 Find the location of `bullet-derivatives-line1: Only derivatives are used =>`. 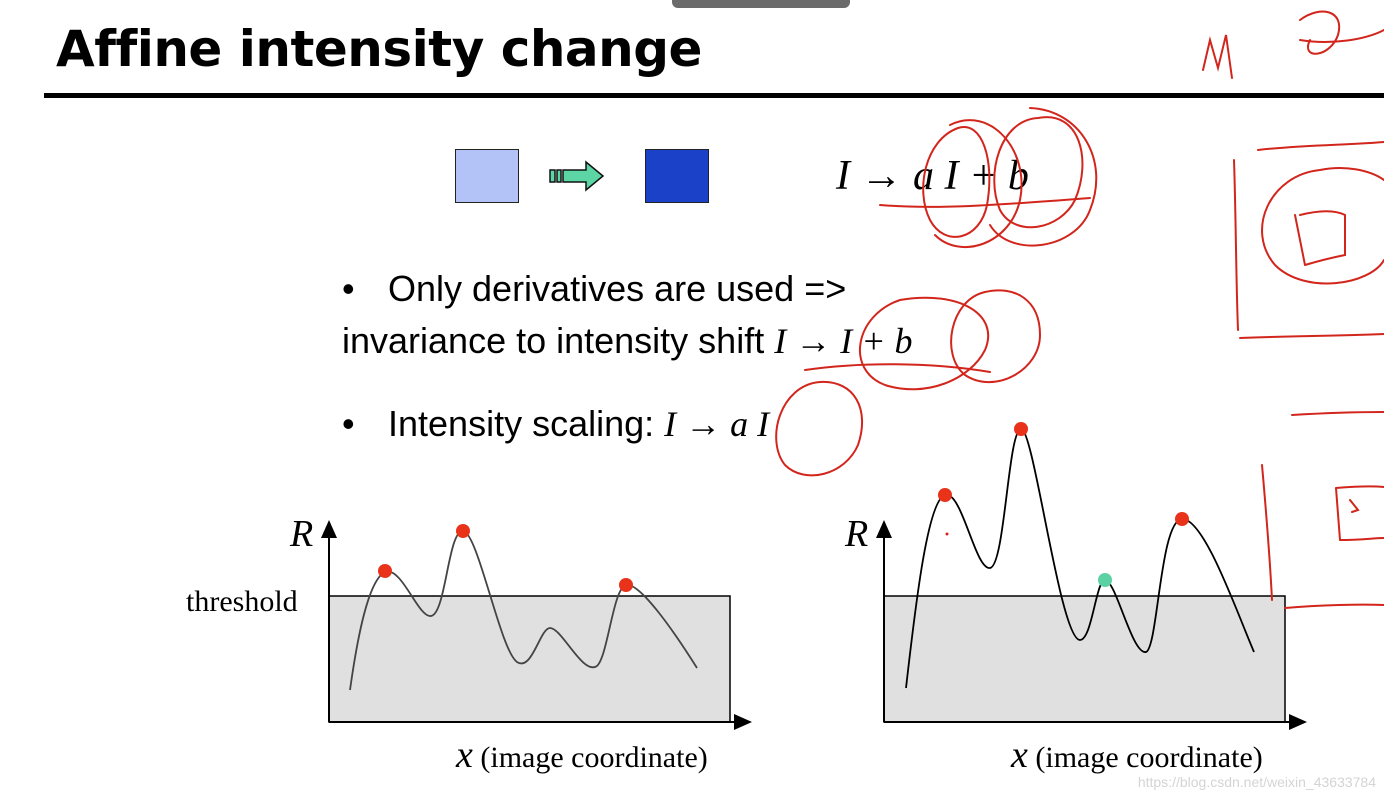

bullet-derivatives-line1: Only derivatives are used => is located at coordinates (617, 288).